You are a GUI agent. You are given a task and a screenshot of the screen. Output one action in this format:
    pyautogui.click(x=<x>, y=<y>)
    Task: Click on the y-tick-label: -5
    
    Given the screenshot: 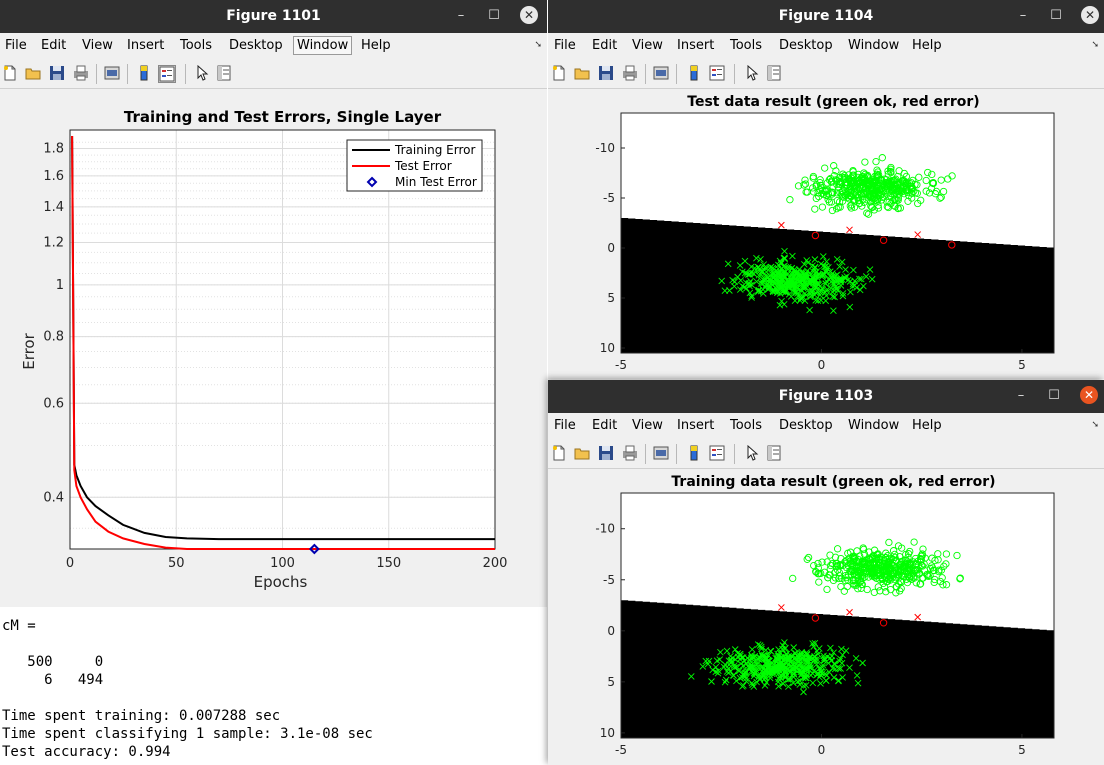 What is the action you would take?
    pyautogui.click(x=609, y=580)
    